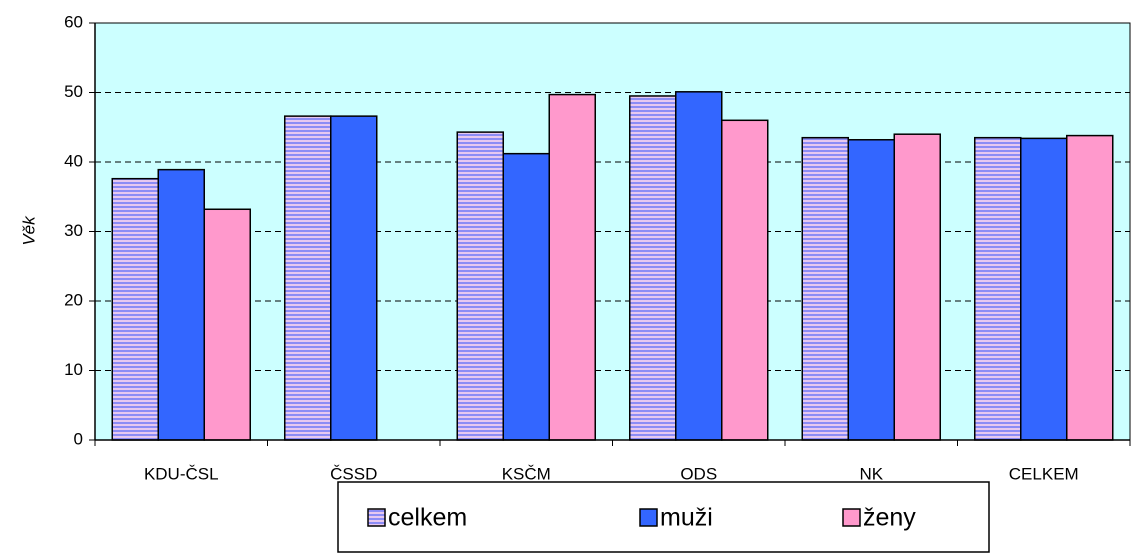 The image size is (1137, 558). Describe the element at coordinates (526, 473) in the screenshot. I see `x-tick-label: KSČM` at that location.